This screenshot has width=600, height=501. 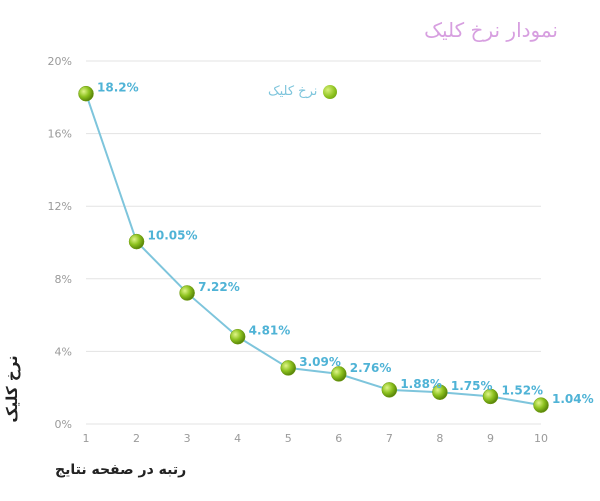 I want to click on x-axis-label: رتبه در صفحه نتایج, so click(x=121, y=470).